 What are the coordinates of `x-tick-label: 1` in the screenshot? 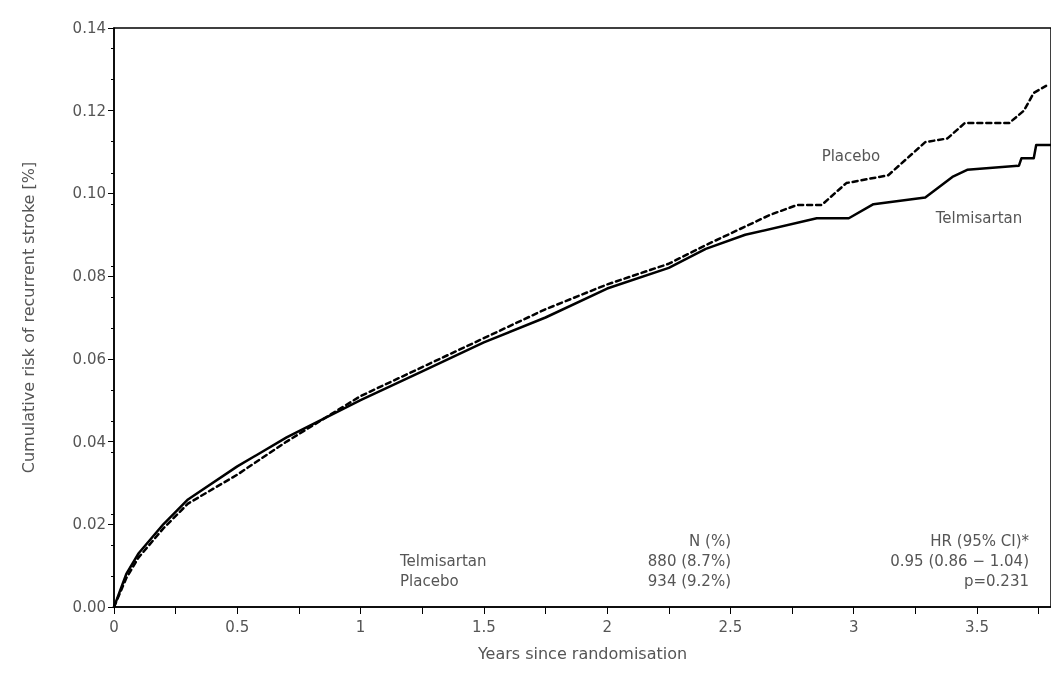 It's located at (360, 626).